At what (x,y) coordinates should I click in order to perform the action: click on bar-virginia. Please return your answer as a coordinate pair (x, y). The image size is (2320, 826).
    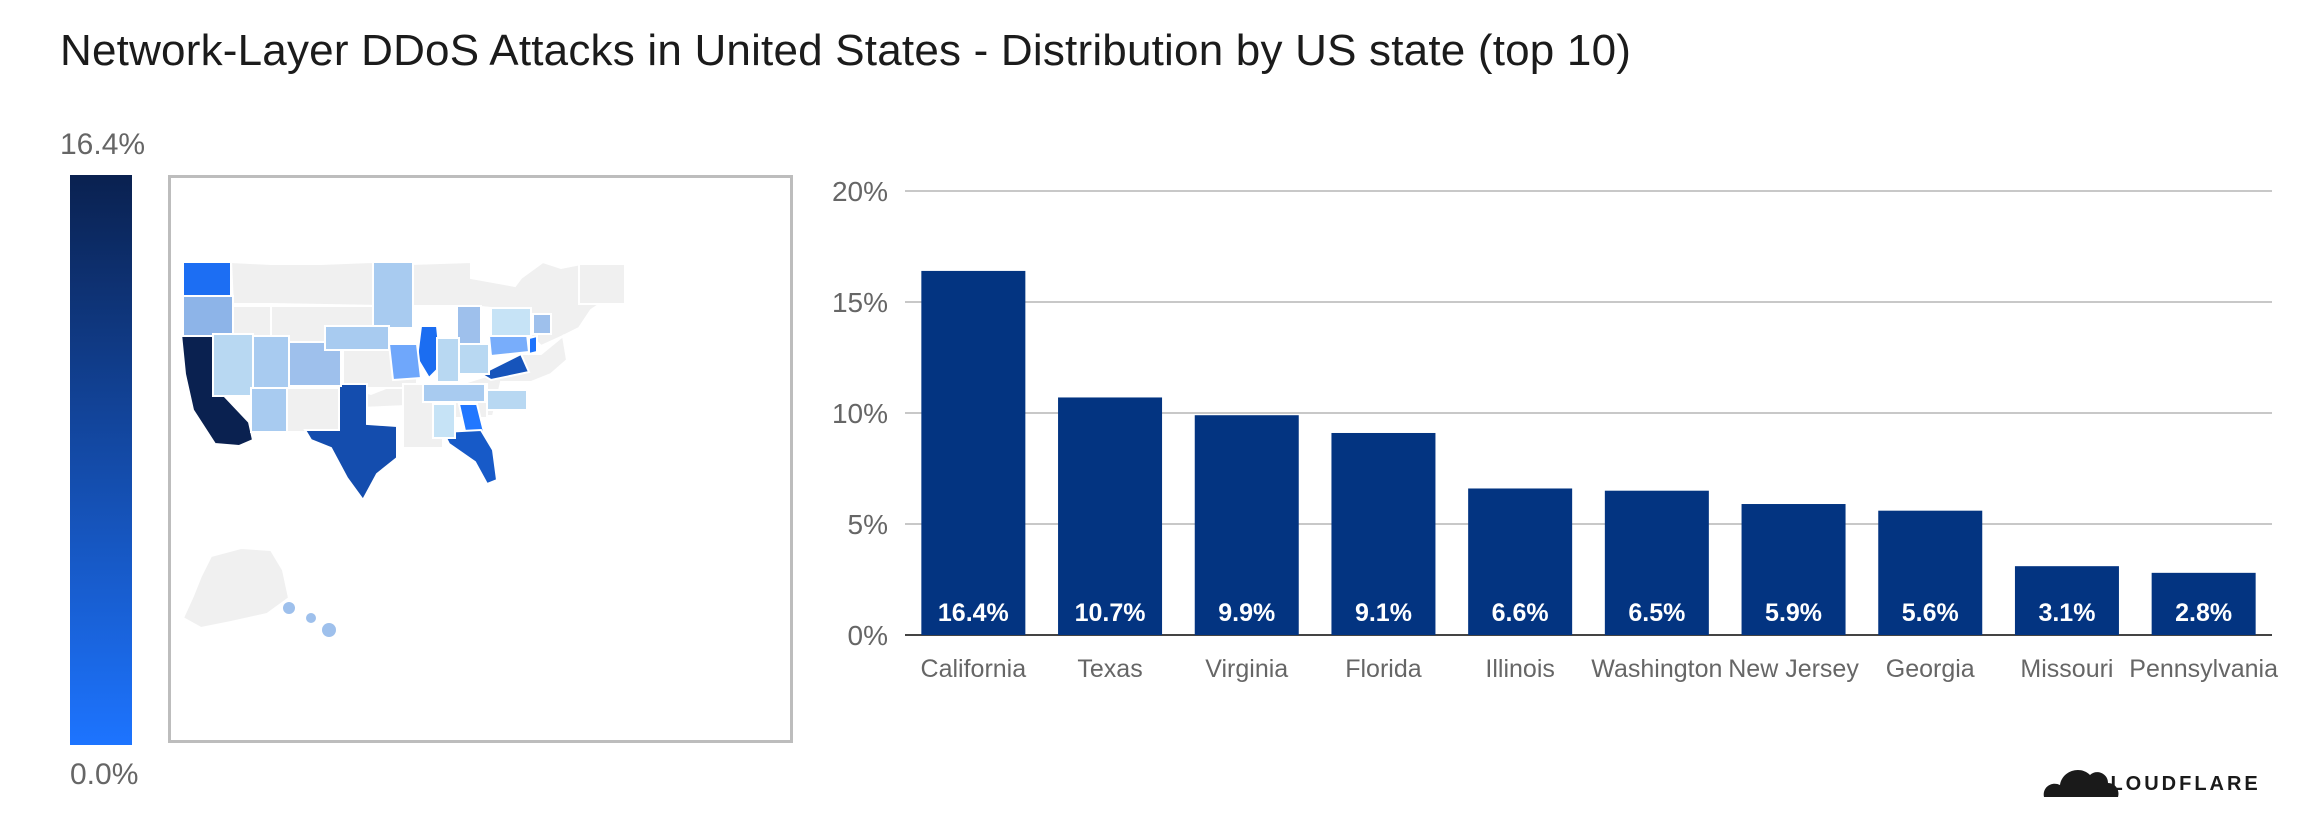
    Looking at the image, I should click on (1246, 525).